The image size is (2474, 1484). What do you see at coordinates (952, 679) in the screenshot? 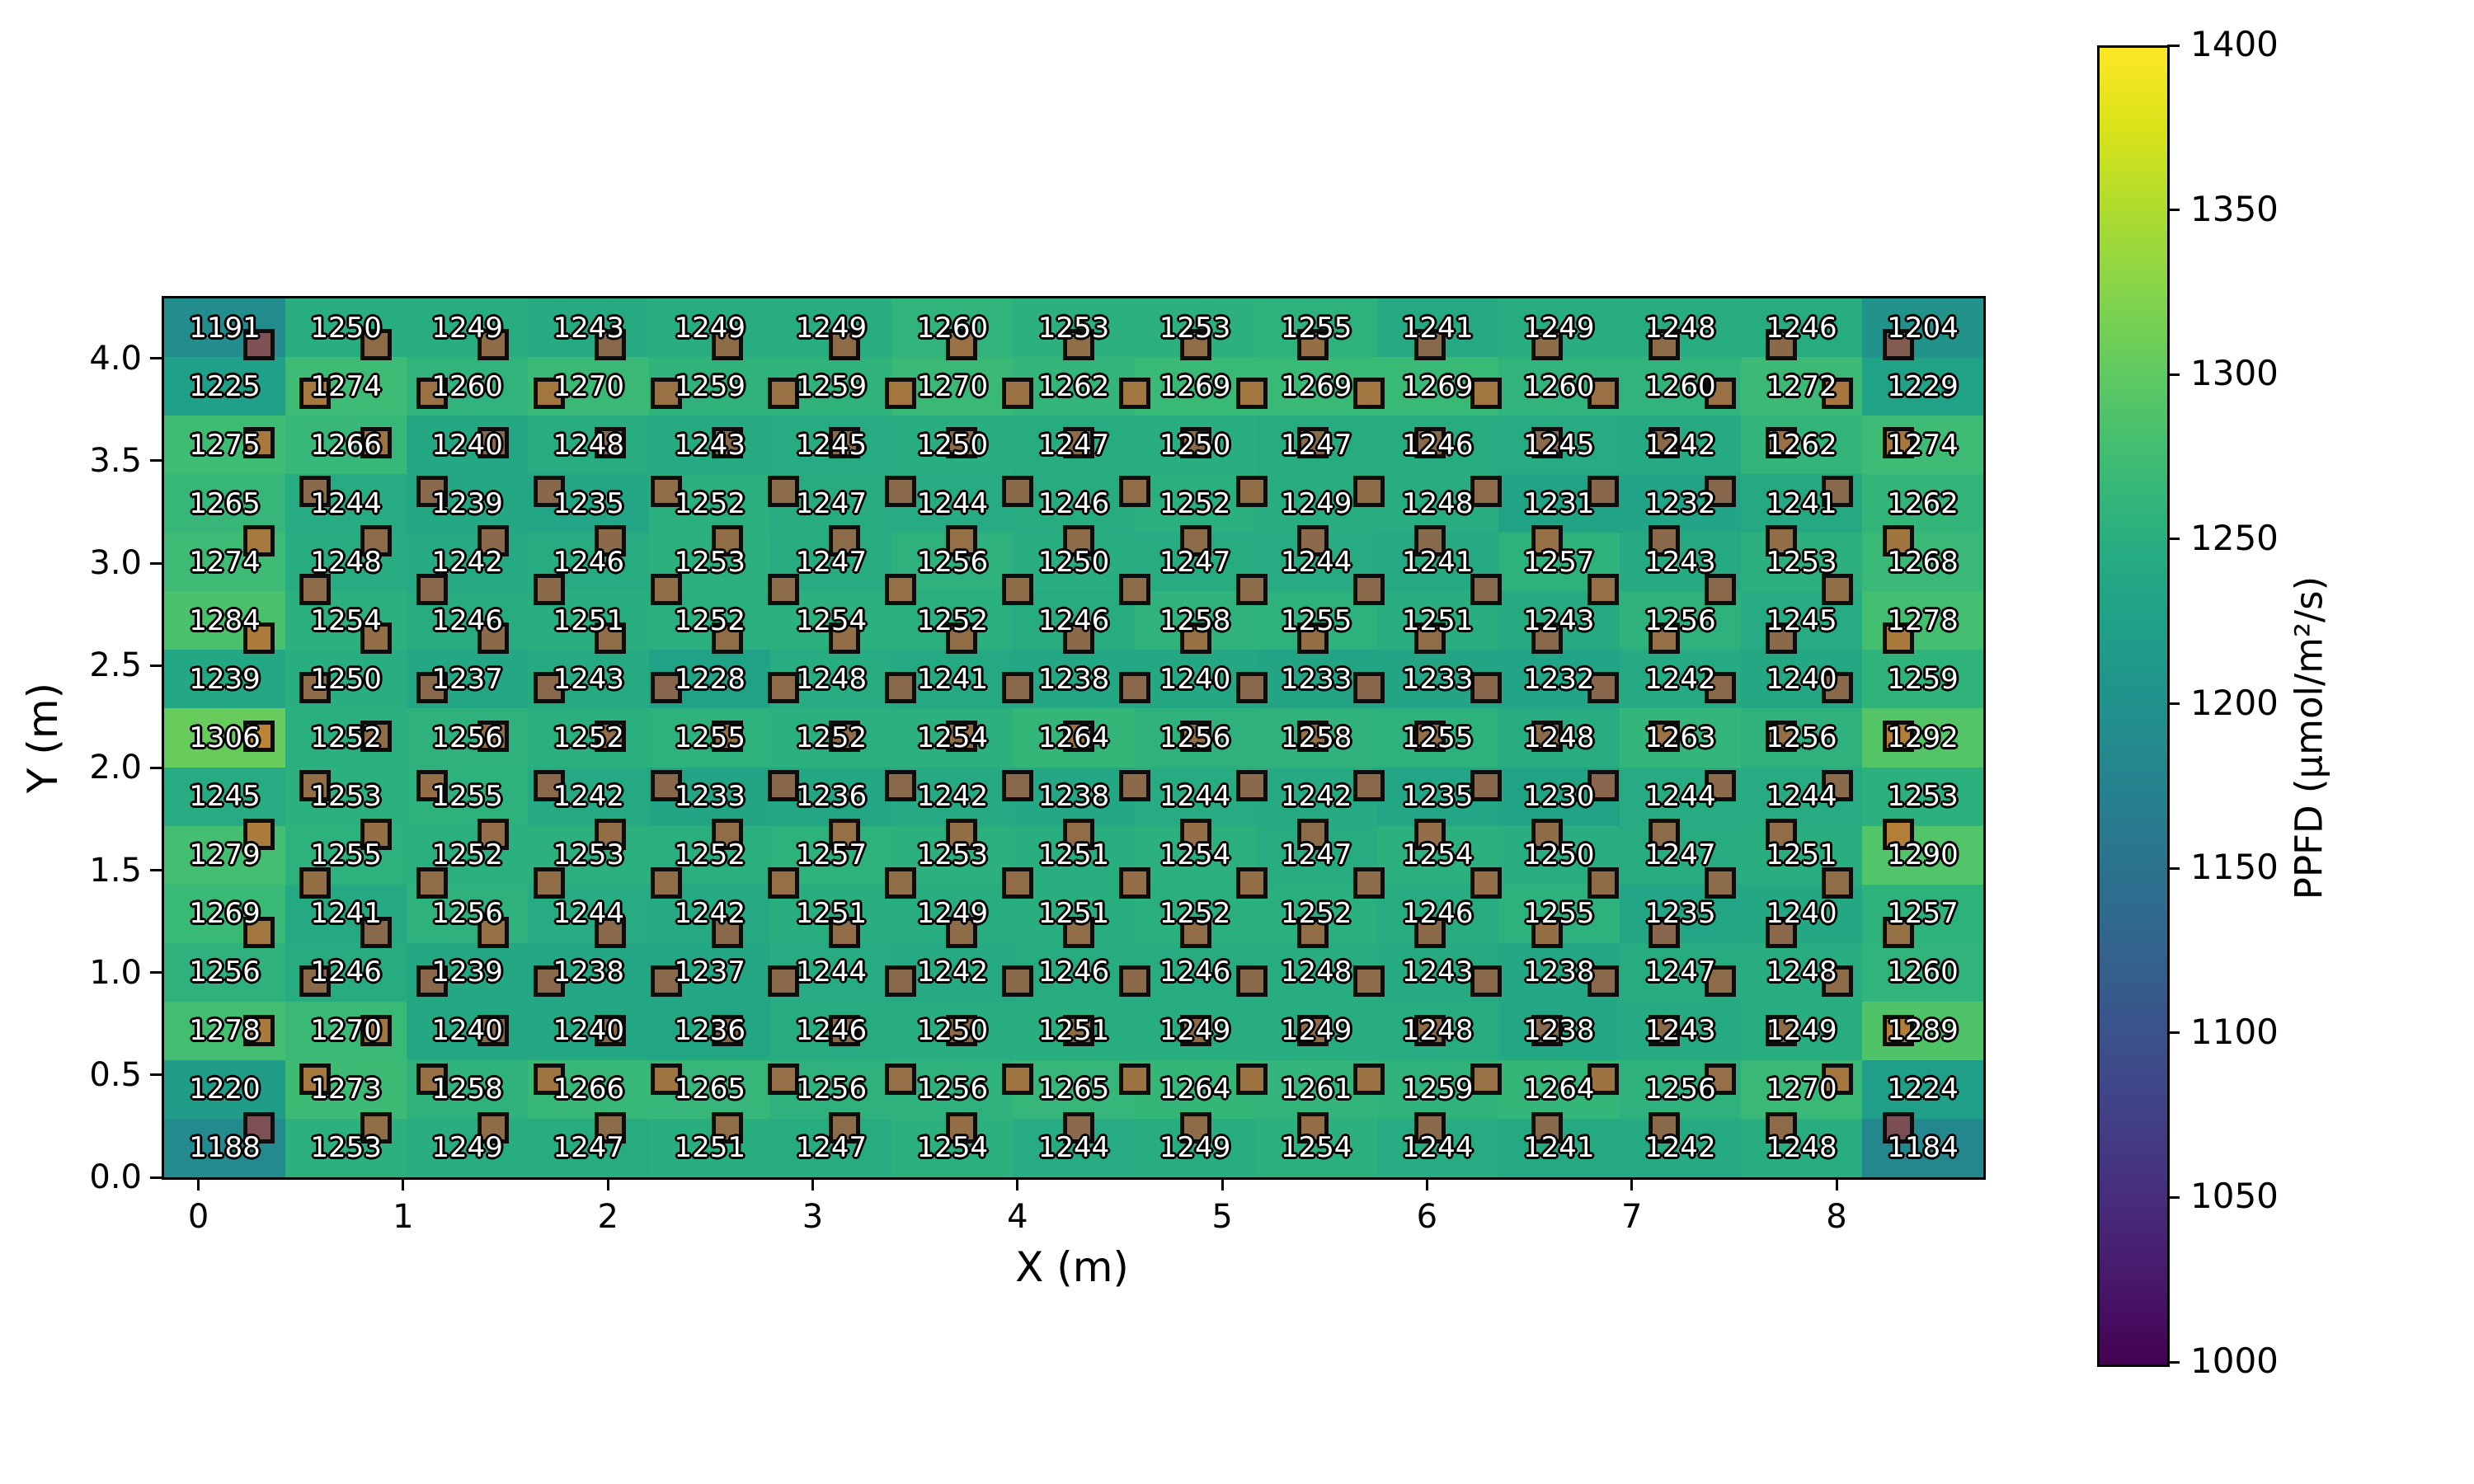
I see `cell-value: 1241` at bounding box center [952, 679].